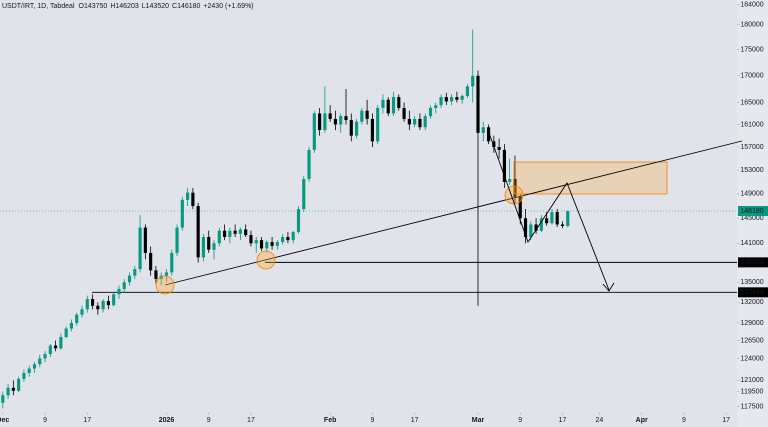  What do you see at coordinates (228, 6) in the screenshot?
I see `change: +2430 (+1.69%)` at bounding box center [228, 6].